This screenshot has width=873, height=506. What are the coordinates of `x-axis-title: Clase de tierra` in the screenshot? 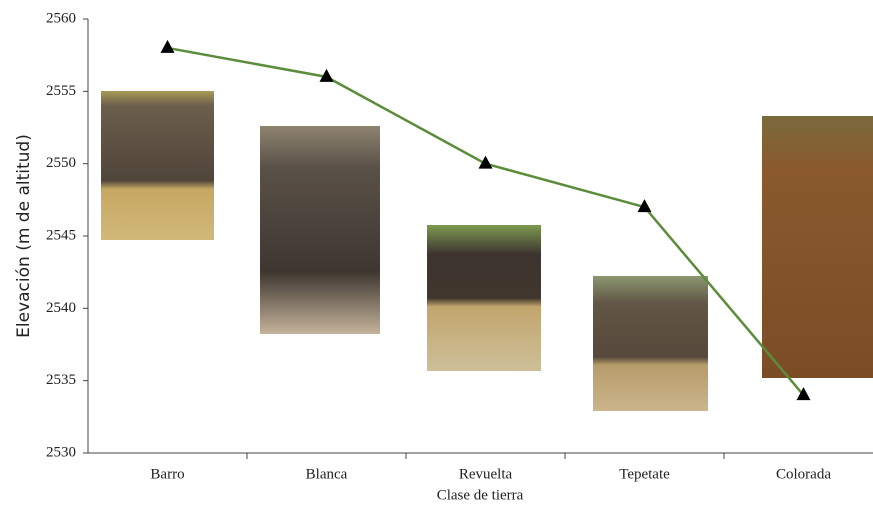 It's located at (480, 495).